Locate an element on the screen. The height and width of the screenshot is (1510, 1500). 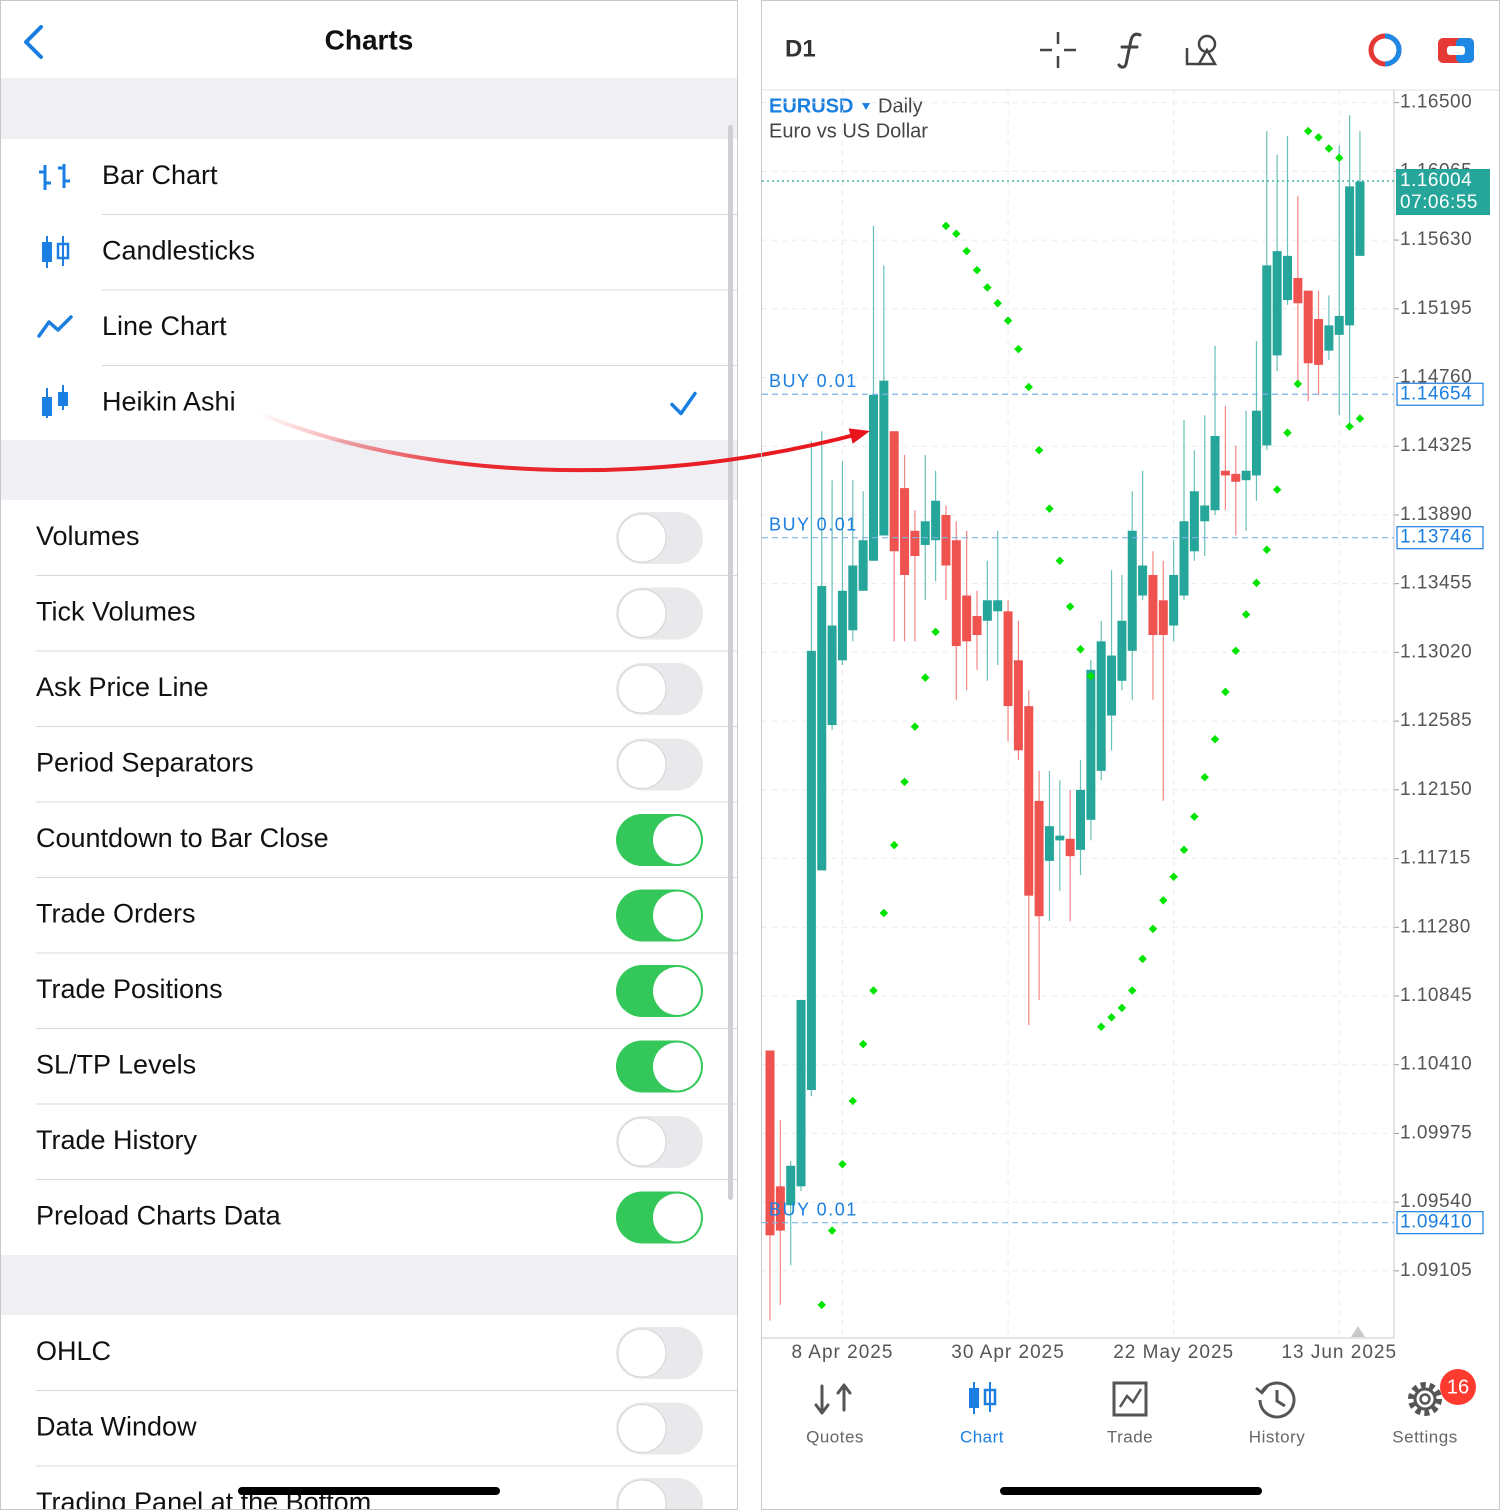
notification-badge is located at coordinates (1458, 1387).